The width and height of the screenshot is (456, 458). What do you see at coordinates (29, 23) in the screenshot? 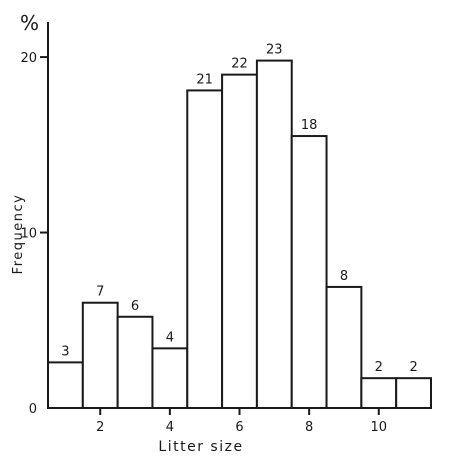
I see `y-axis-unit-label: %` at bounding box center [29, 23].